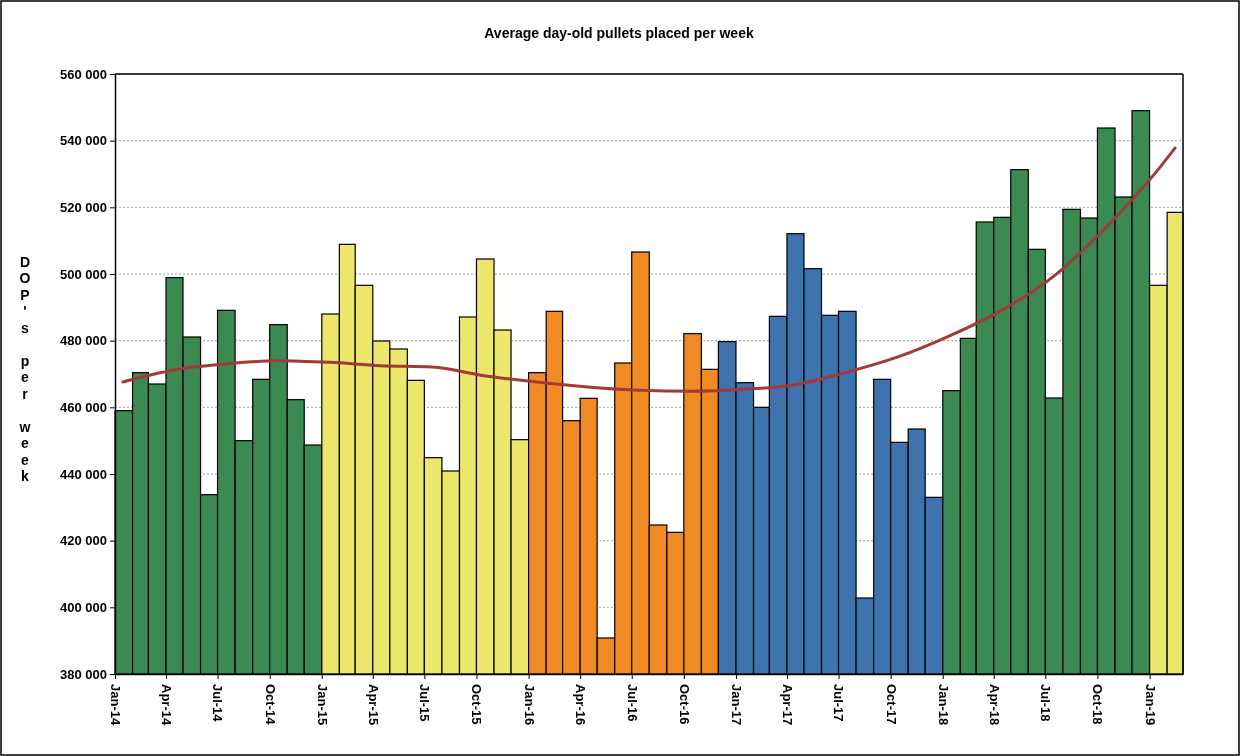 Image resolution: width=1240 pixels, height=756 pixels. Describe the element at coordinates (1098, 704) in the screenshot. I see `x-tick-label: Oct-18` at that location.